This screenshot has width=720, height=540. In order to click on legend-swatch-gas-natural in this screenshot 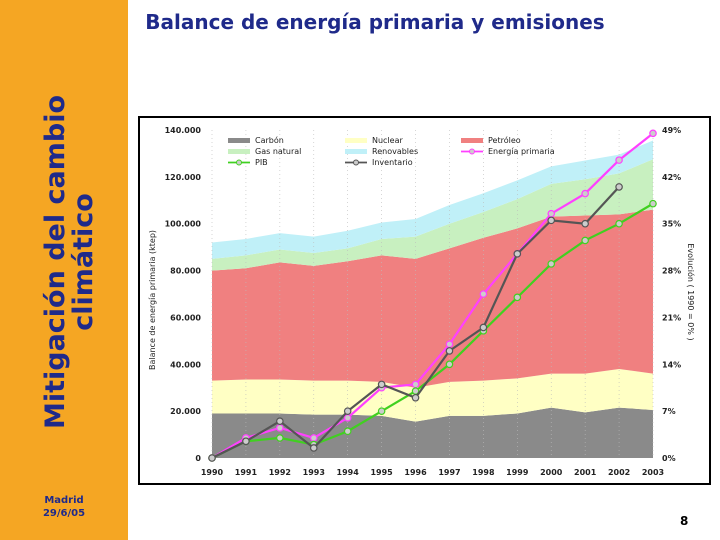, I will do `click(239, 151)`.